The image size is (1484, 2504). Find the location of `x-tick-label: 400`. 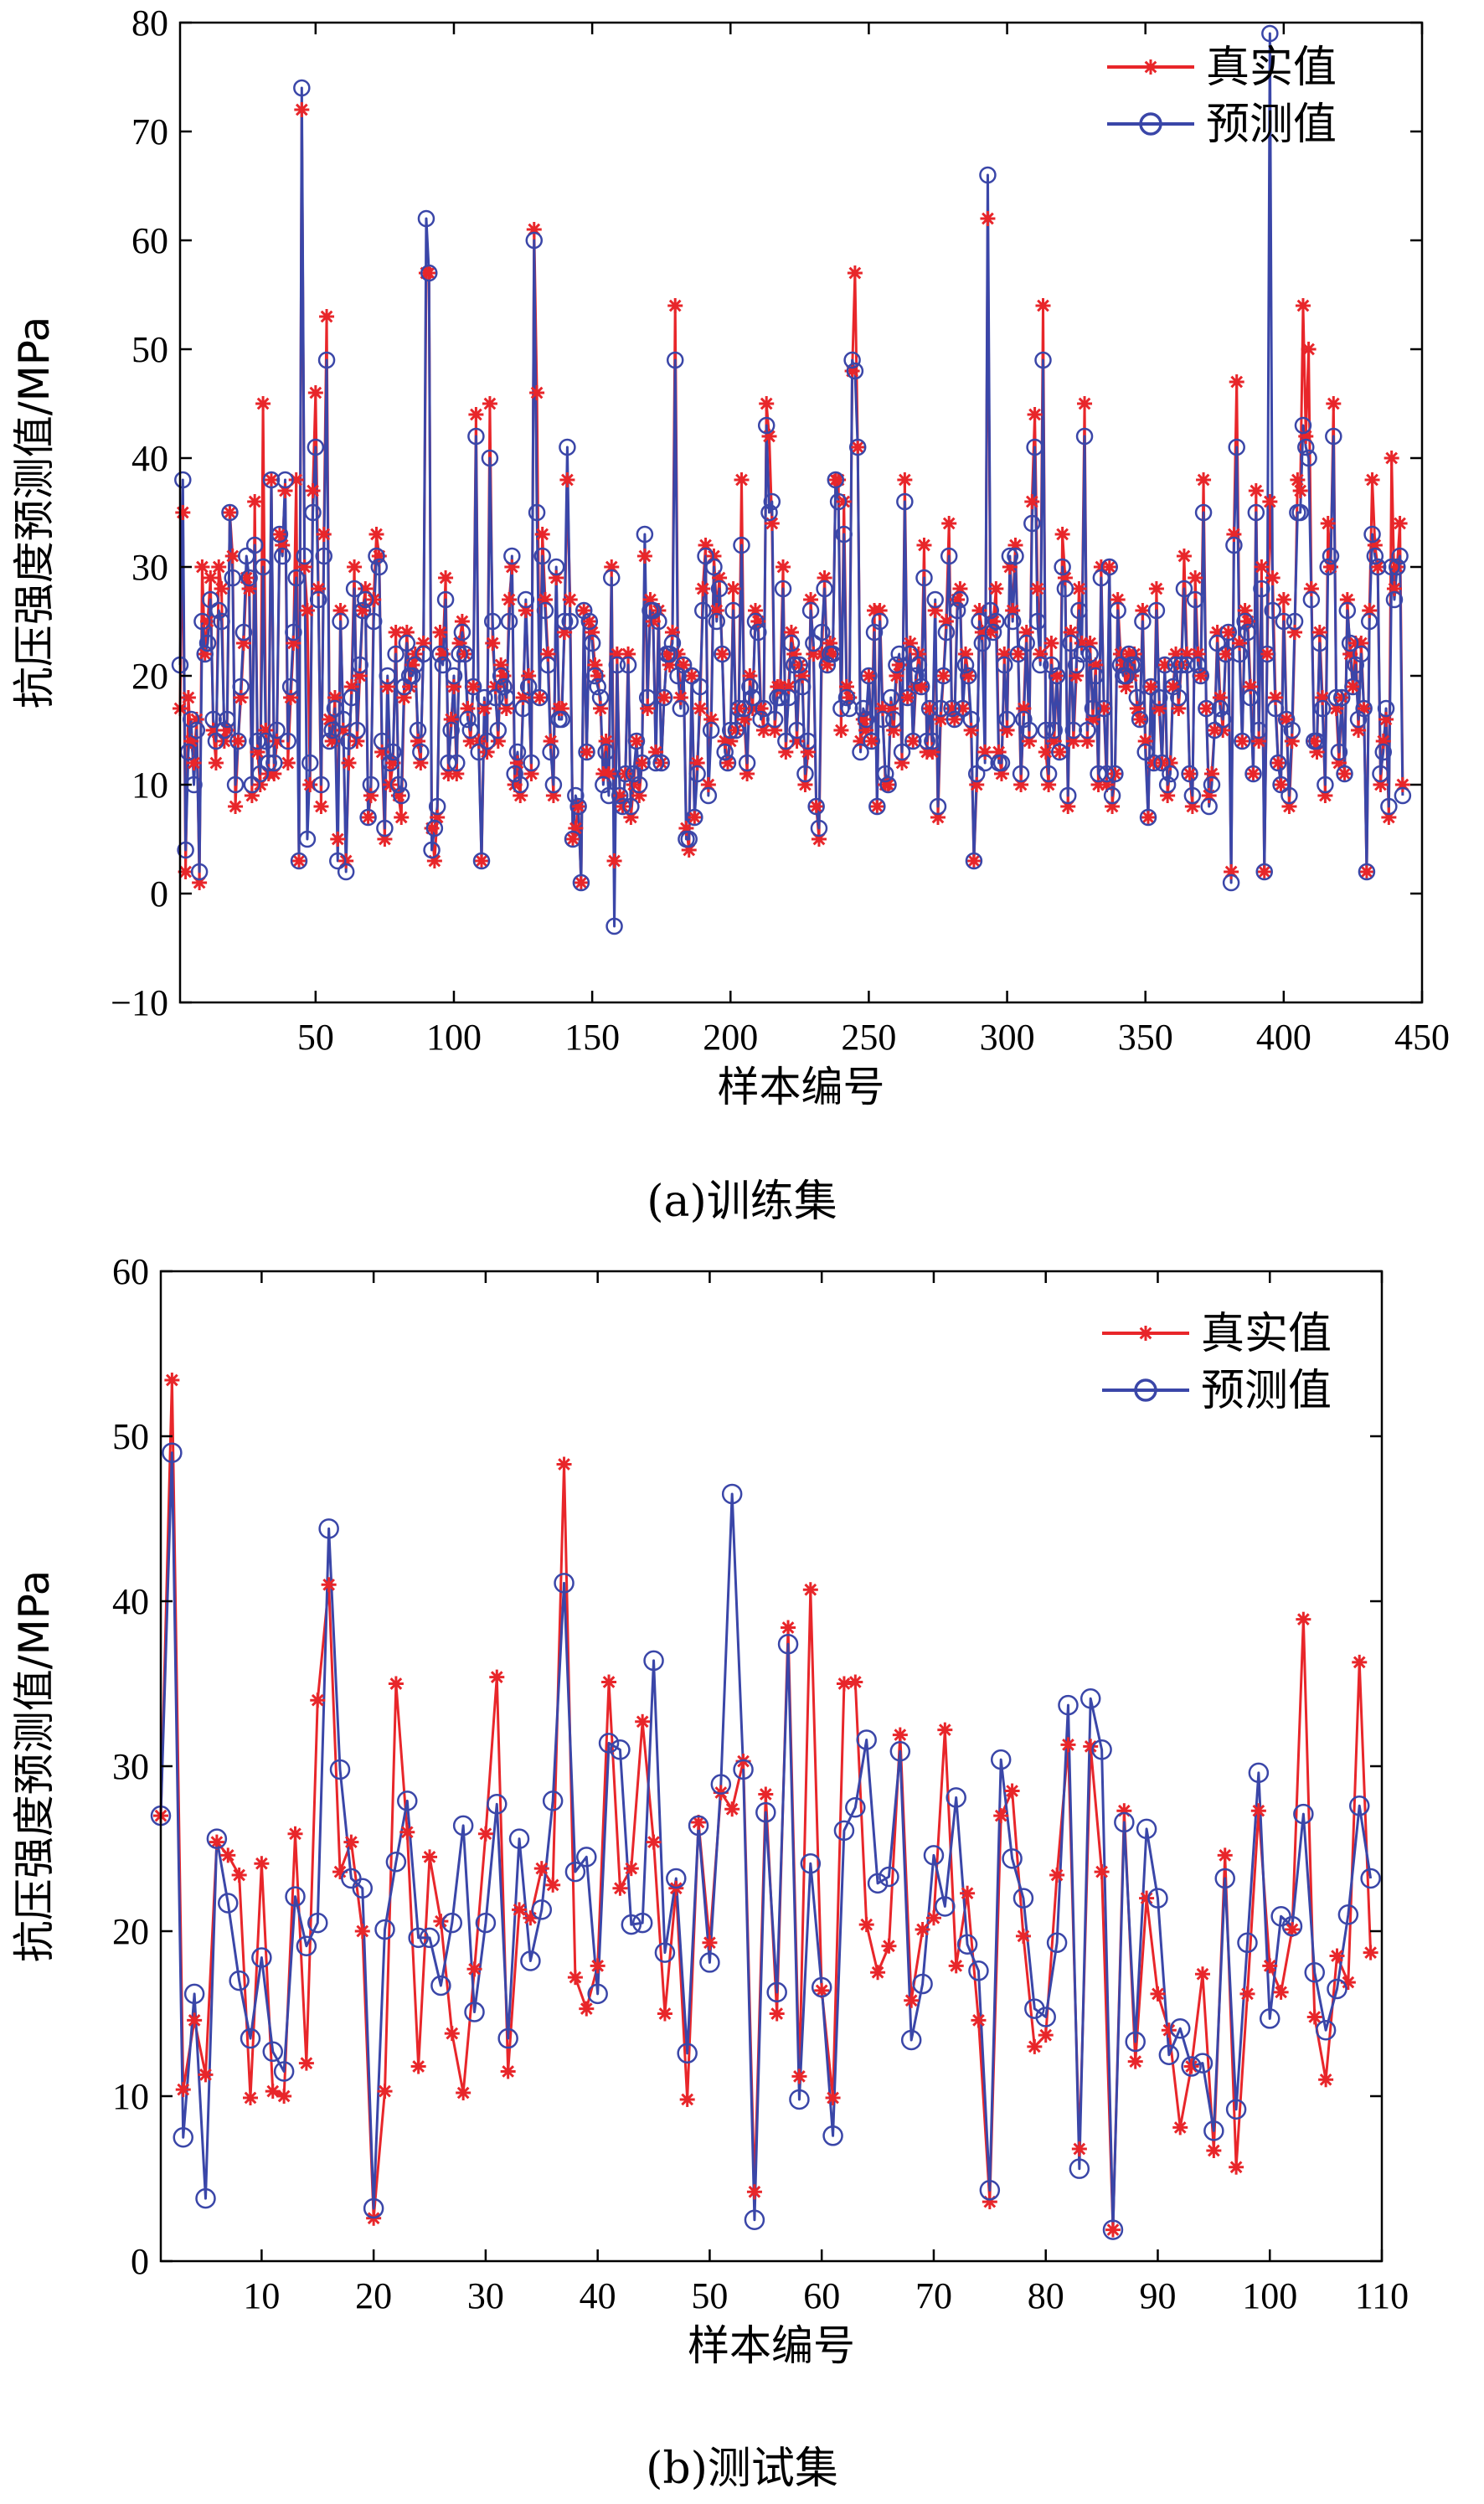

x-tick-label: 400 is located at coordinates (1283, 1038).